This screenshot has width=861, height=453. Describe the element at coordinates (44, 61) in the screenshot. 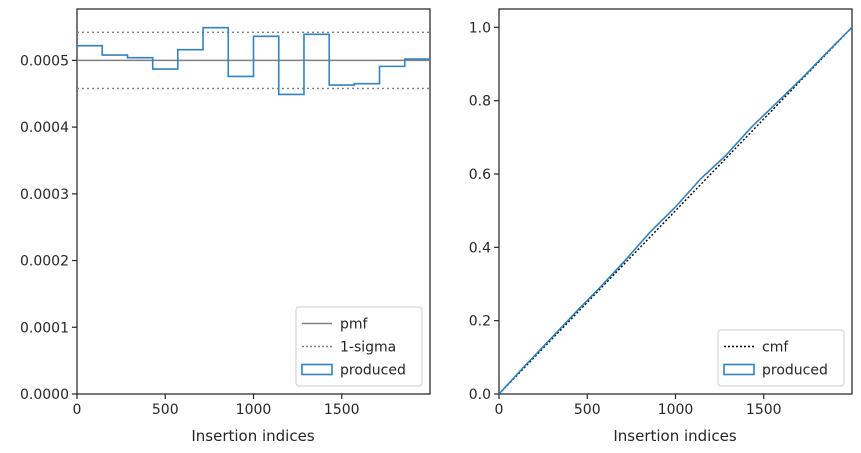

I see `y-tick-label: 0.0005` at that location.